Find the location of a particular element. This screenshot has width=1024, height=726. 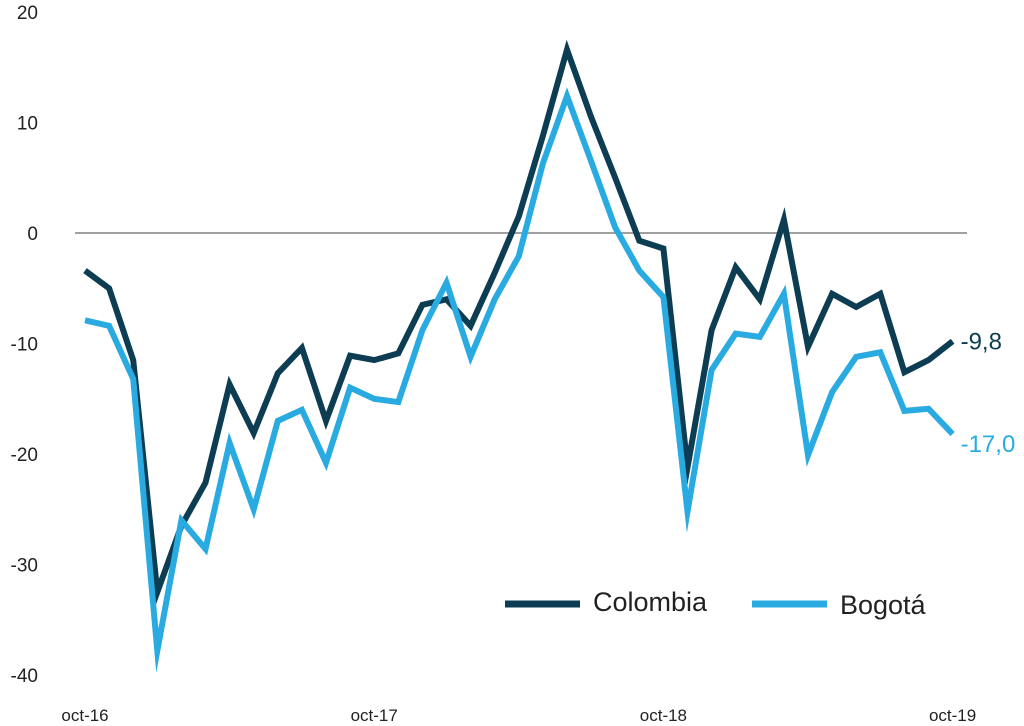

x-tick-label: oct-17 is located at coordinates (374, 715).